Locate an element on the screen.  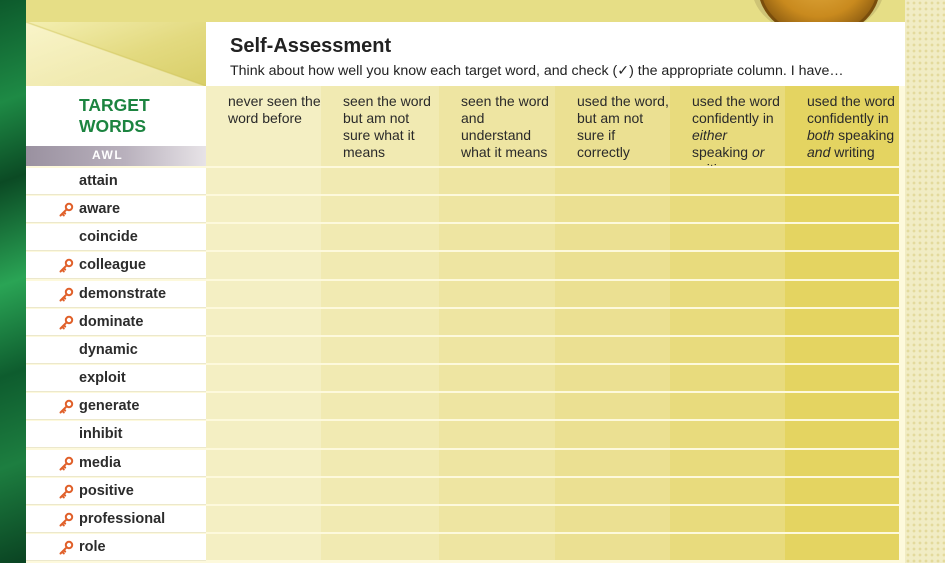
decorative-dot-pattern is located at coordinates (925, 281).